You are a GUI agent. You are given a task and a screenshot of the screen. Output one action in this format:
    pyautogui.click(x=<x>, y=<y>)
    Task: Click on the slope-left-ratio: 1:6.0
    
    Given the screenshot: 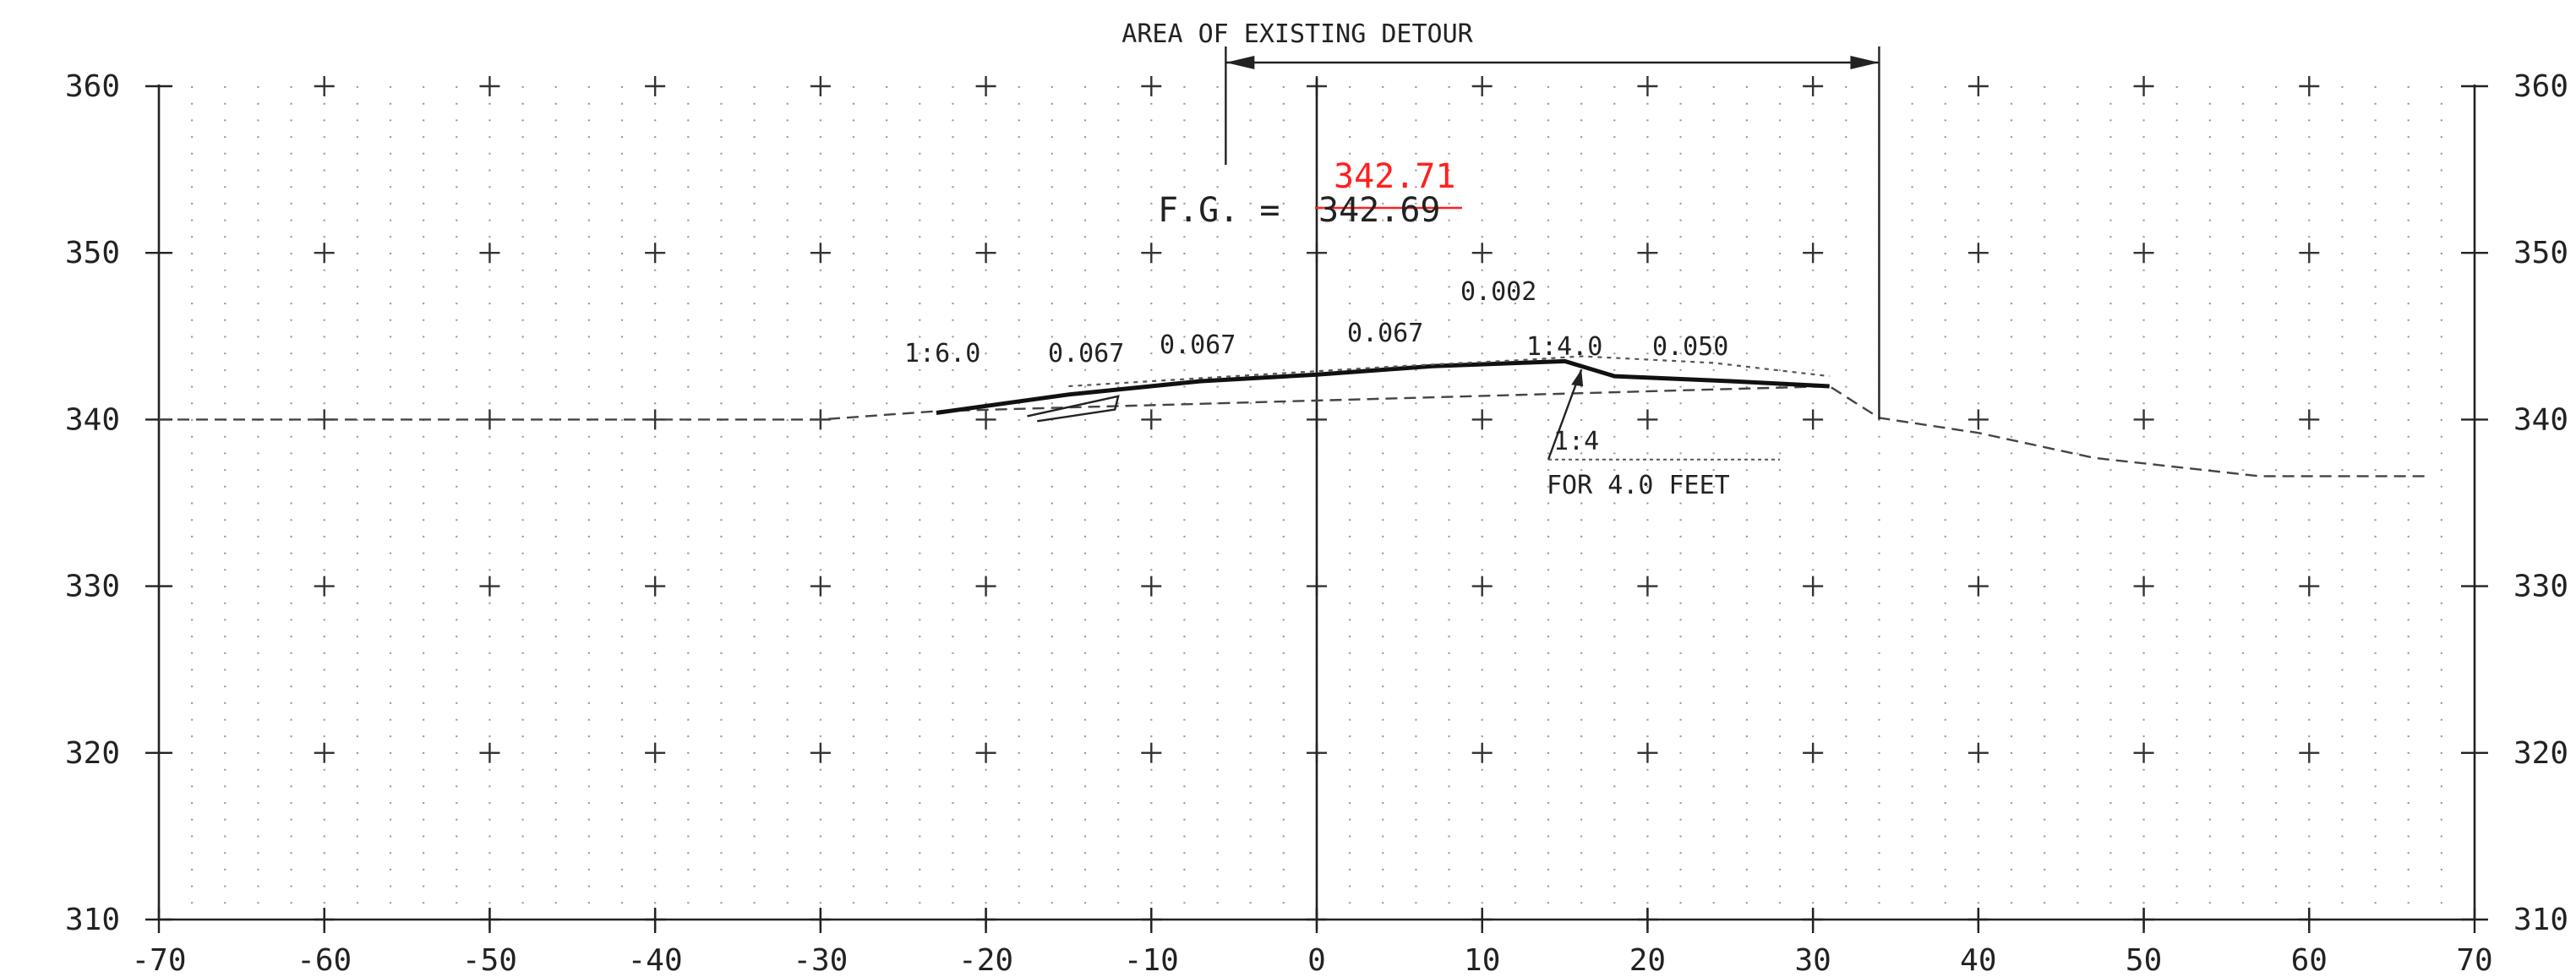 What is the action you would take?
    pyautogui.click(x=942, y=353)
    